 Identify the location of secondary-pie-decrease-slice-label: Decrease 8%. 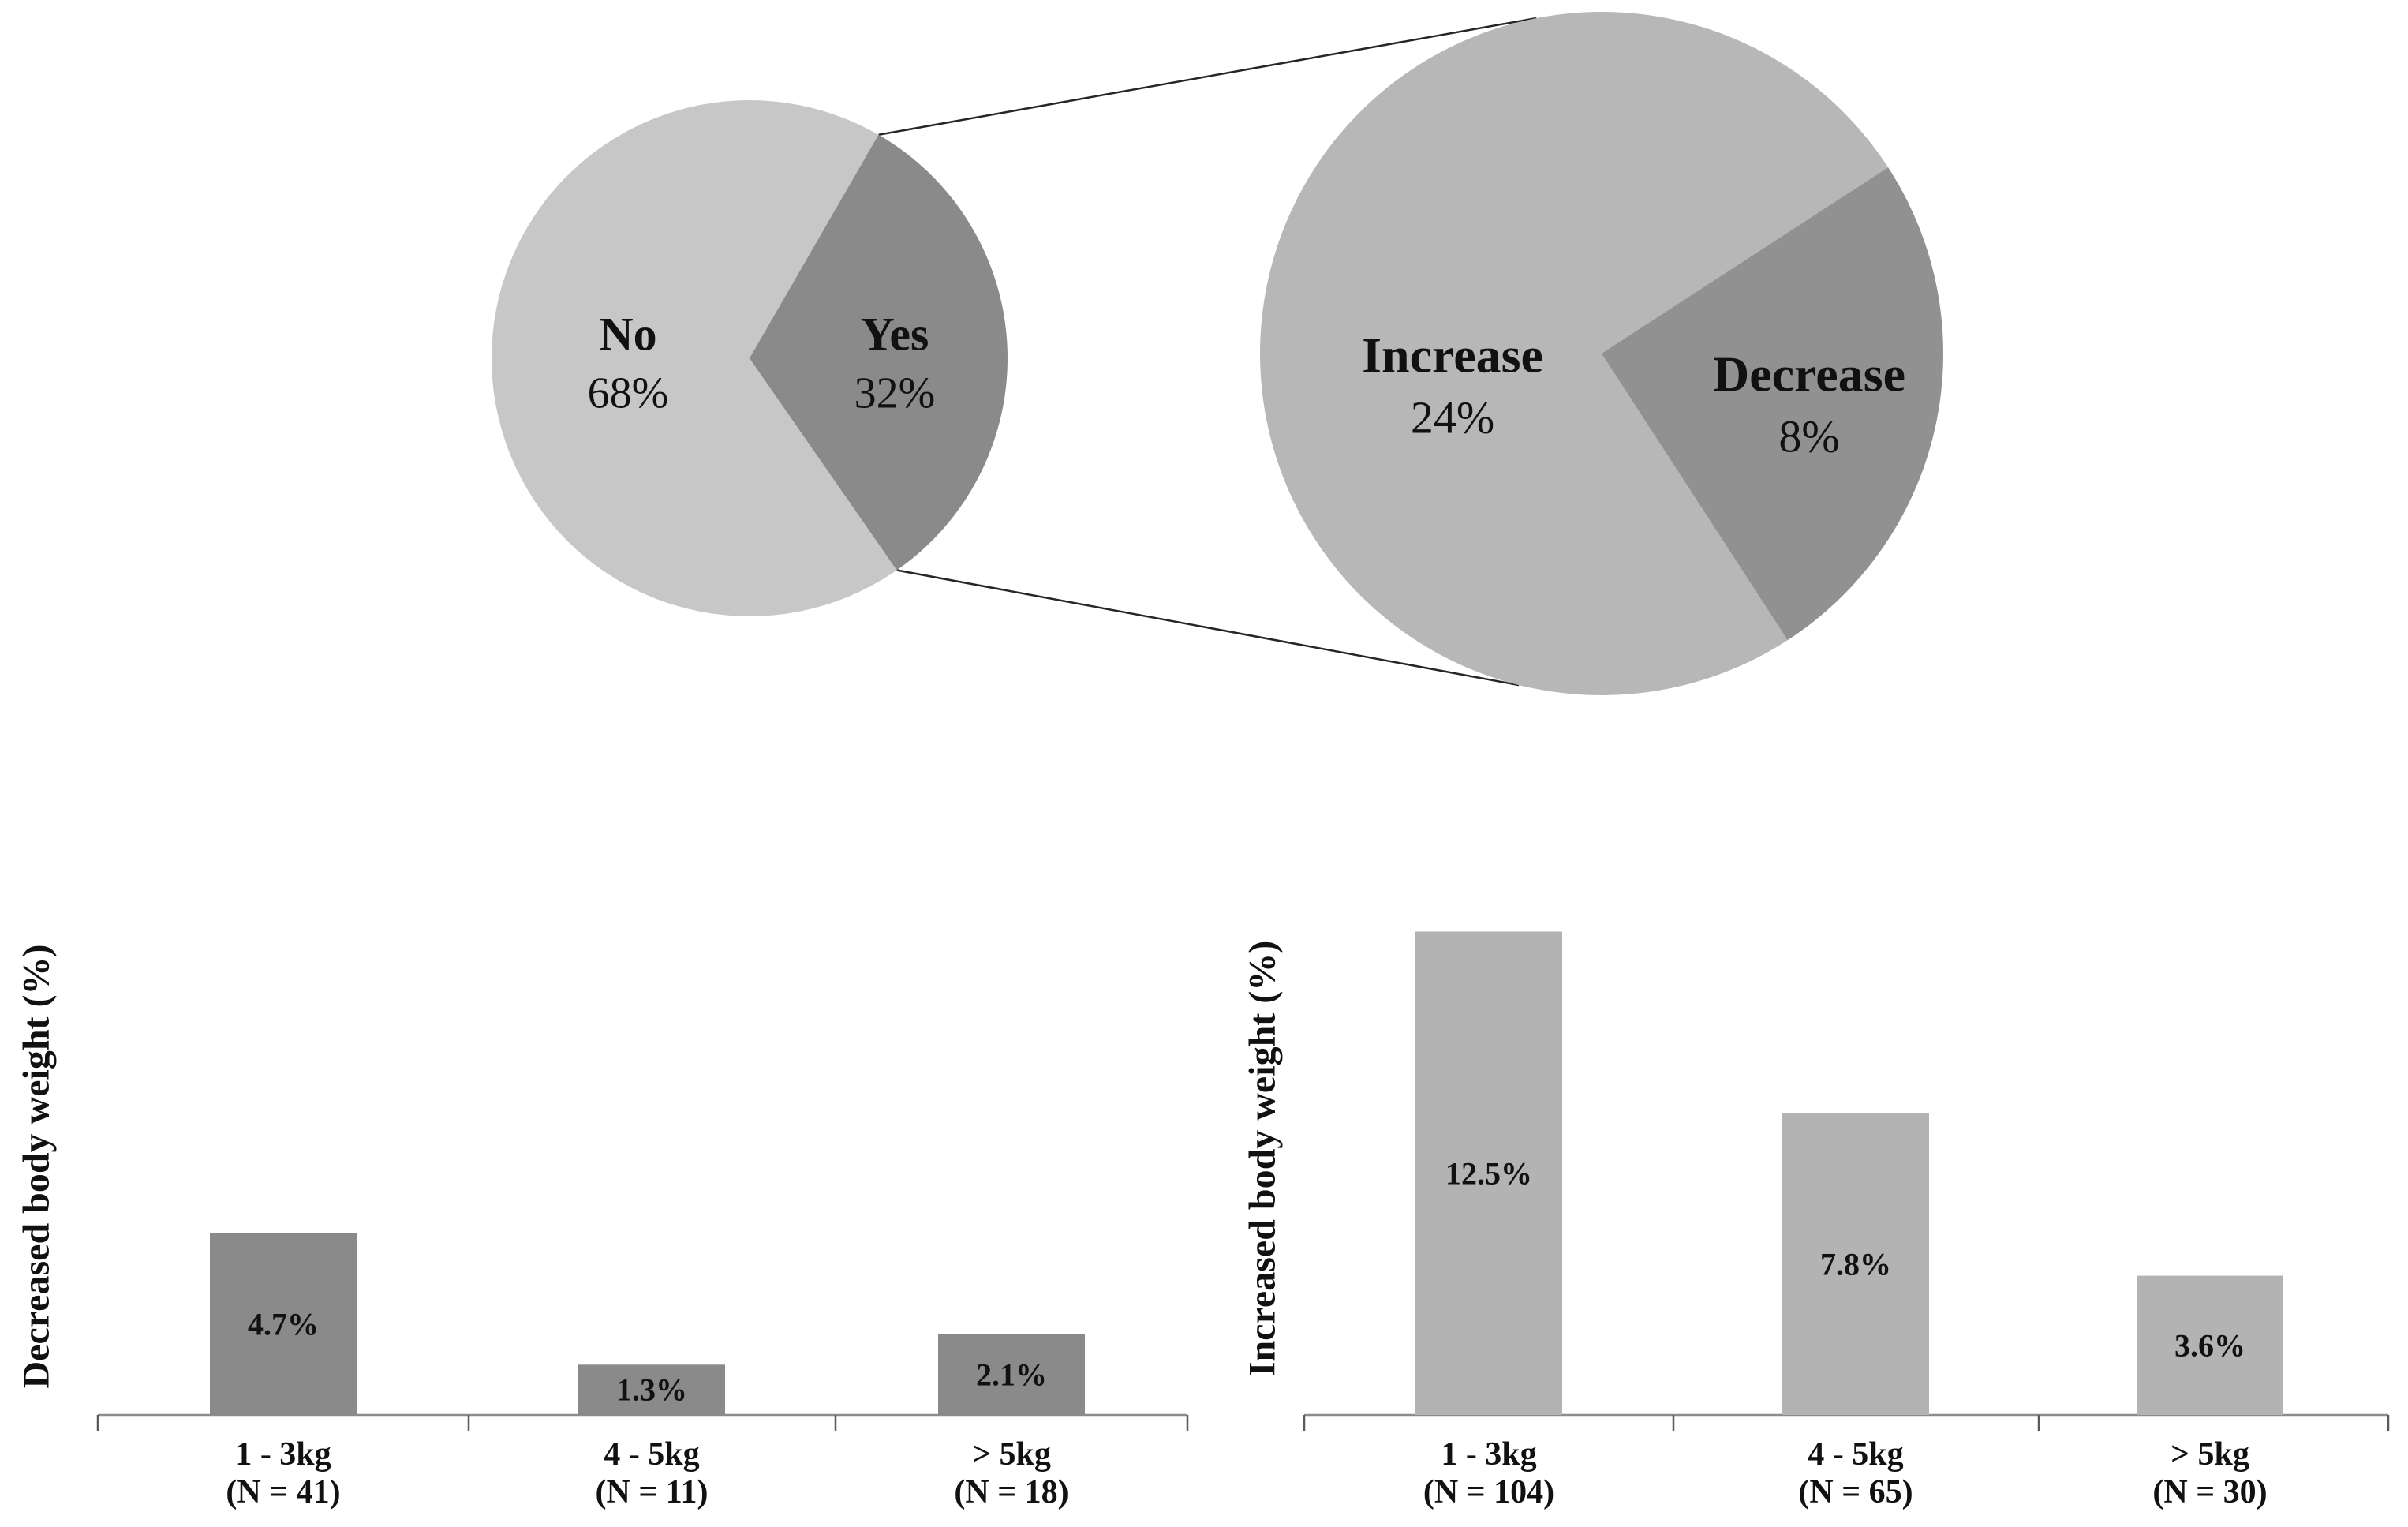
(1809, 404).